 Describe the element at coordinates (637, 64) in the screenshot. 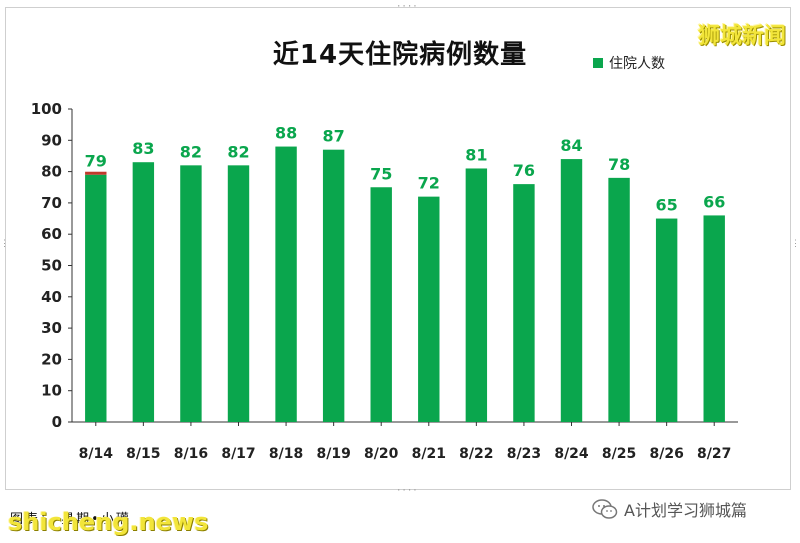

I see `legend-label: 住院人数` at that location.